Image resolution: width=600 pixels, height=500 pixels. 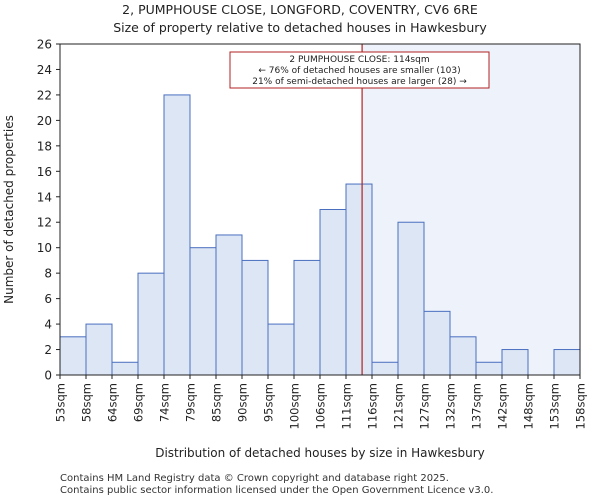 I want to click on bar-69sqm, so click(x=151, y=324).